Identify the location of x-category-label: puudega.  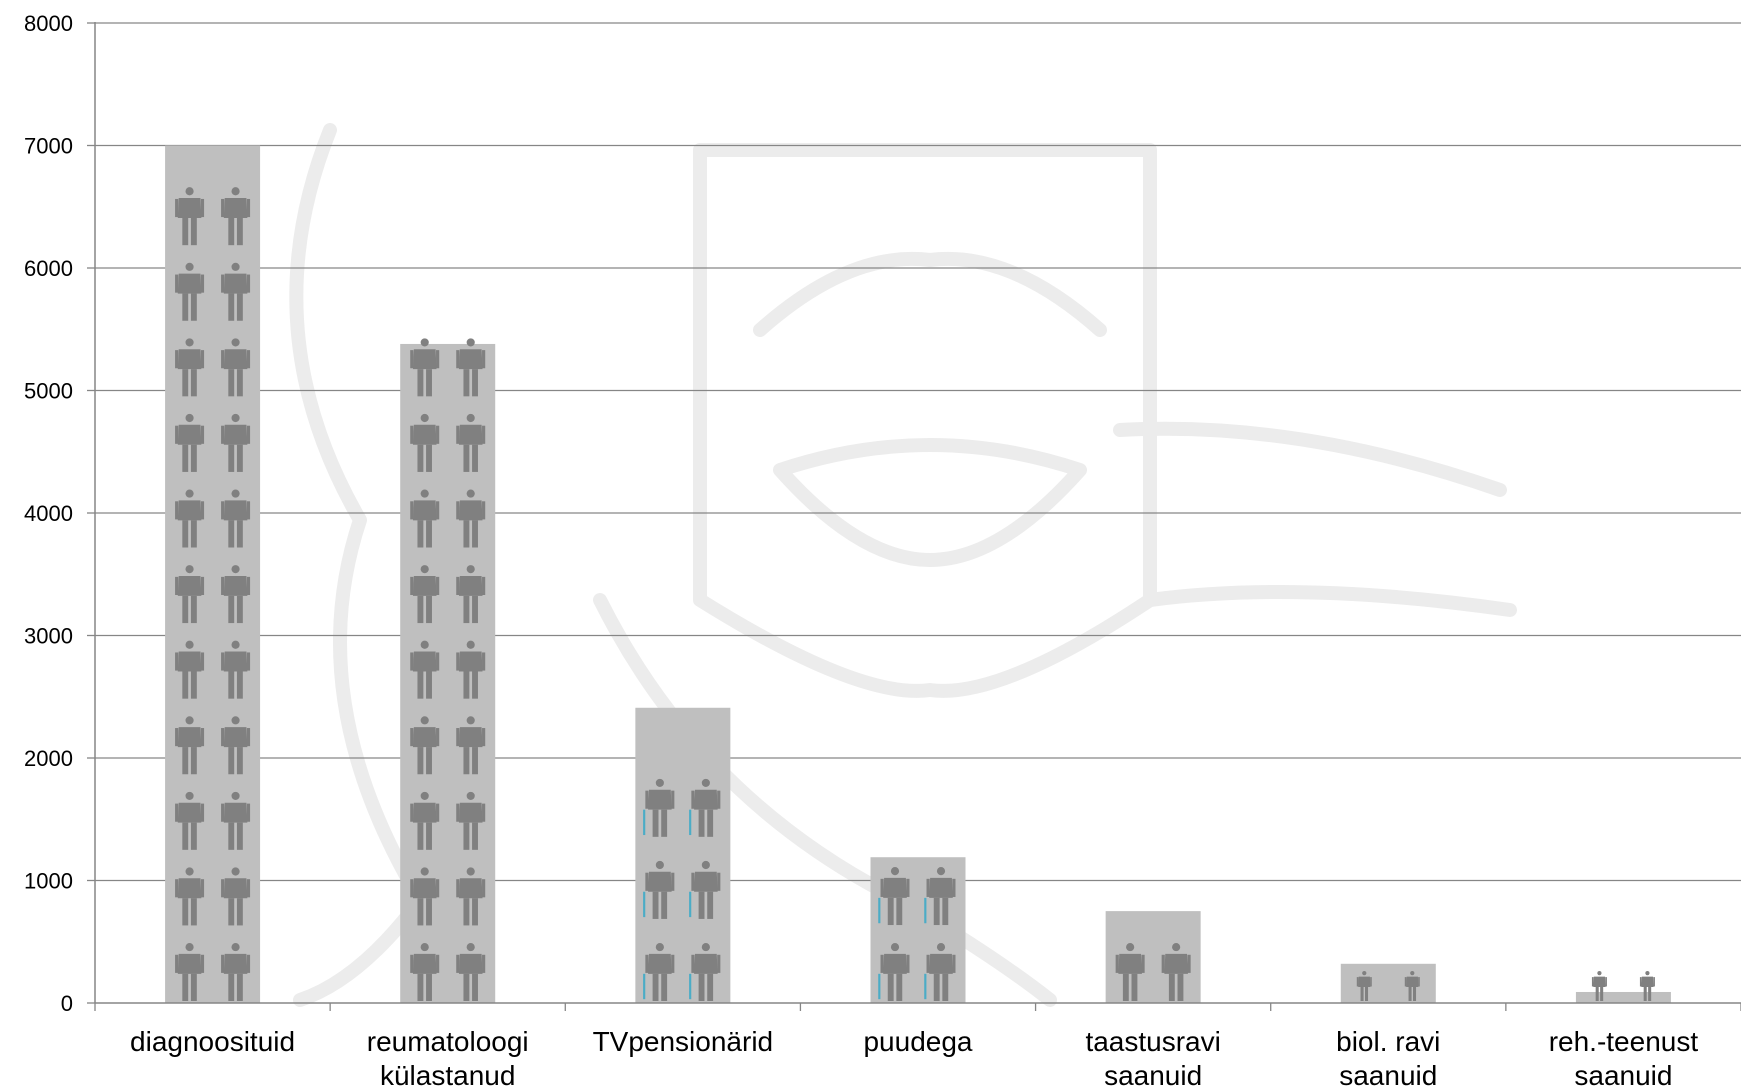
(917, 1041).